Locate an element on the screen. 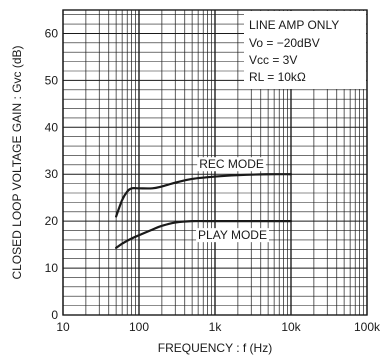 This screenshot has width=380, height=363. y-tick-label: 30 is located at coordinates (52, 174).